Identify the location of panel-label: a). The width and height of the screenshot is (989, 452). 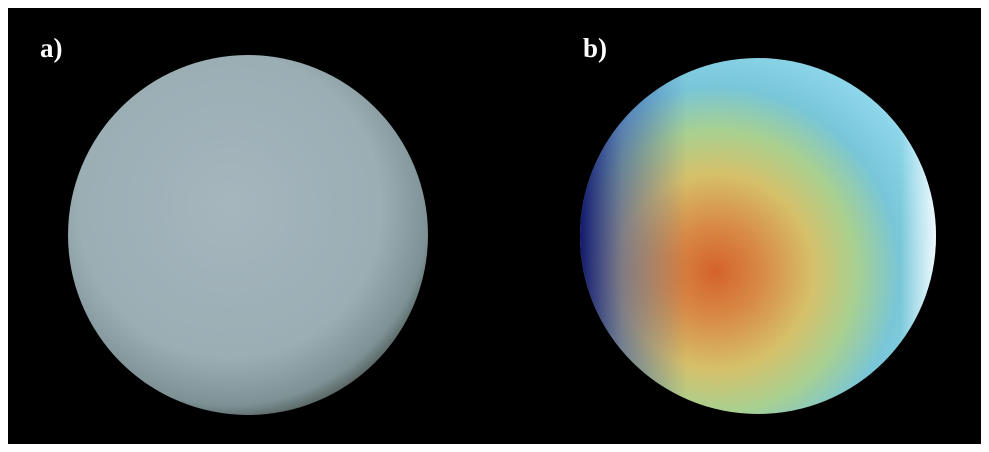
(51, 48).